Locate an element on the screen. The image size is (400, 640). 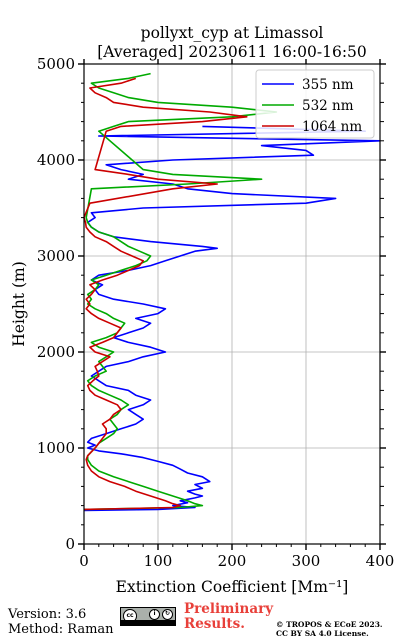
legend-entries: 355 nm 532 nm 1064 nm is located at coordinates (312, 106).